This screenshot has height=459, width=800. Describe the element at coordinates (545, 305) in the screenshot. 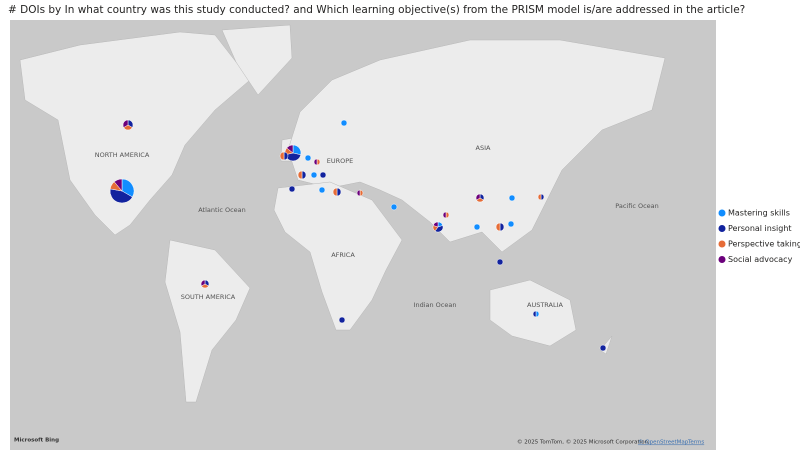

I see `map-label: AUSTRALIA` at that location.